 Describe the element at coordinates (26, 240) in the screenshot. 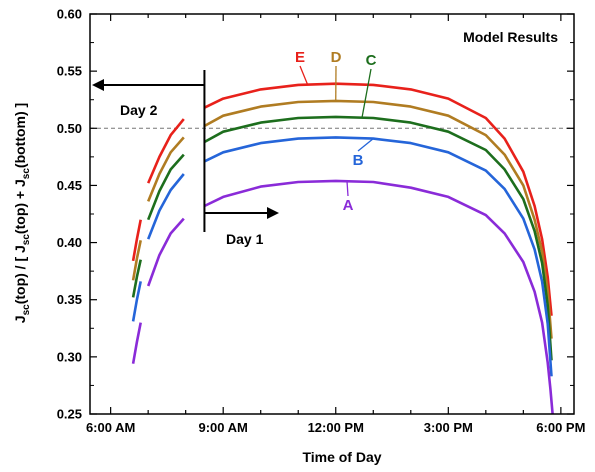

I see `y-title-sub2: sc` at that location.